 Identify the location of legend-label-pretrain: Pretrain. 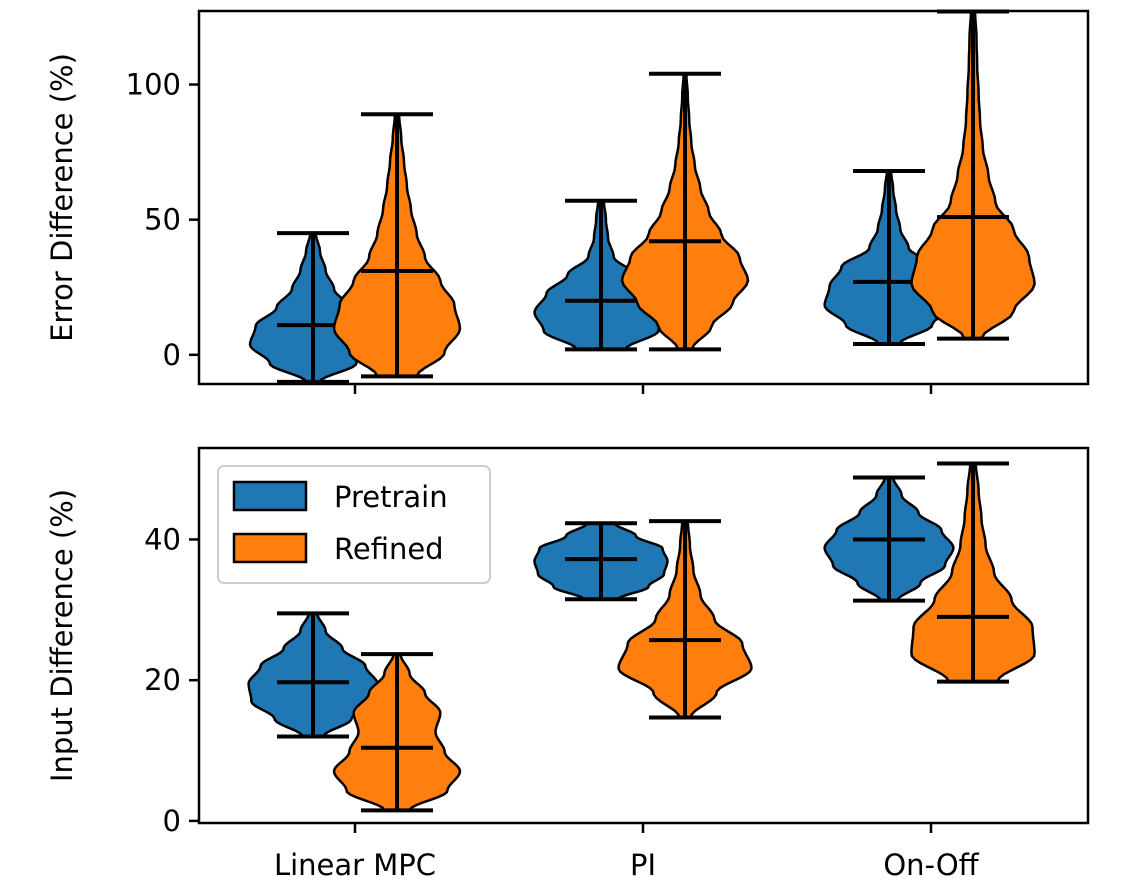
(391, 497).